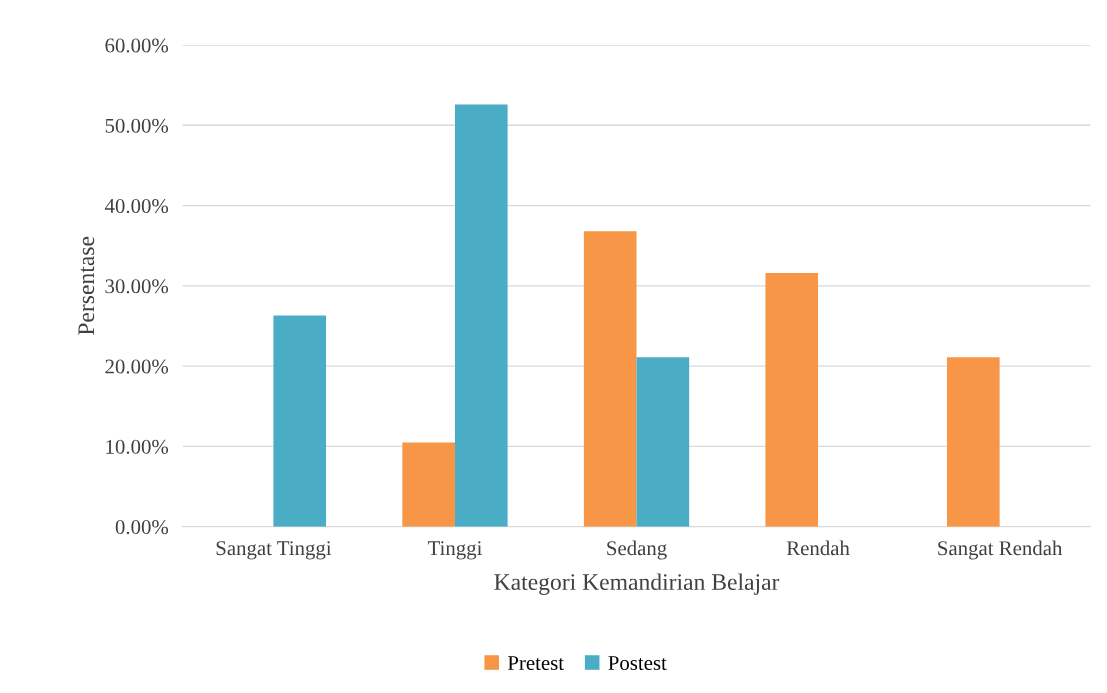 The image size is (1107, 693). What do you see at coordinates (137, 286) in the screenshot?
I see `y-tick-label: 30.00%` at bounding box center [137, 286].